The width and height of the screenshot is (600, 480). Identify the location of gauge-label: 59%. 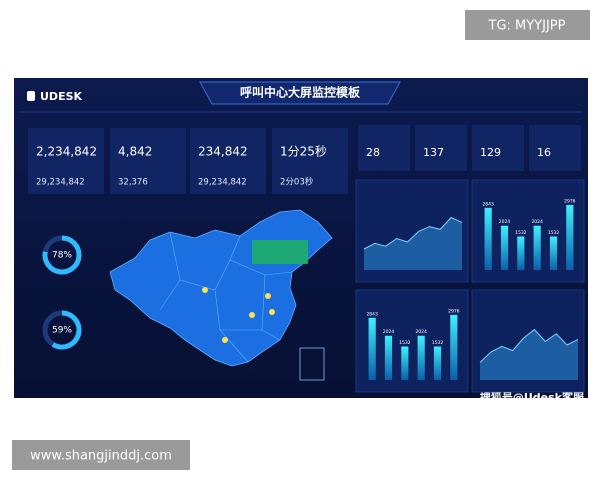
(62, 331).